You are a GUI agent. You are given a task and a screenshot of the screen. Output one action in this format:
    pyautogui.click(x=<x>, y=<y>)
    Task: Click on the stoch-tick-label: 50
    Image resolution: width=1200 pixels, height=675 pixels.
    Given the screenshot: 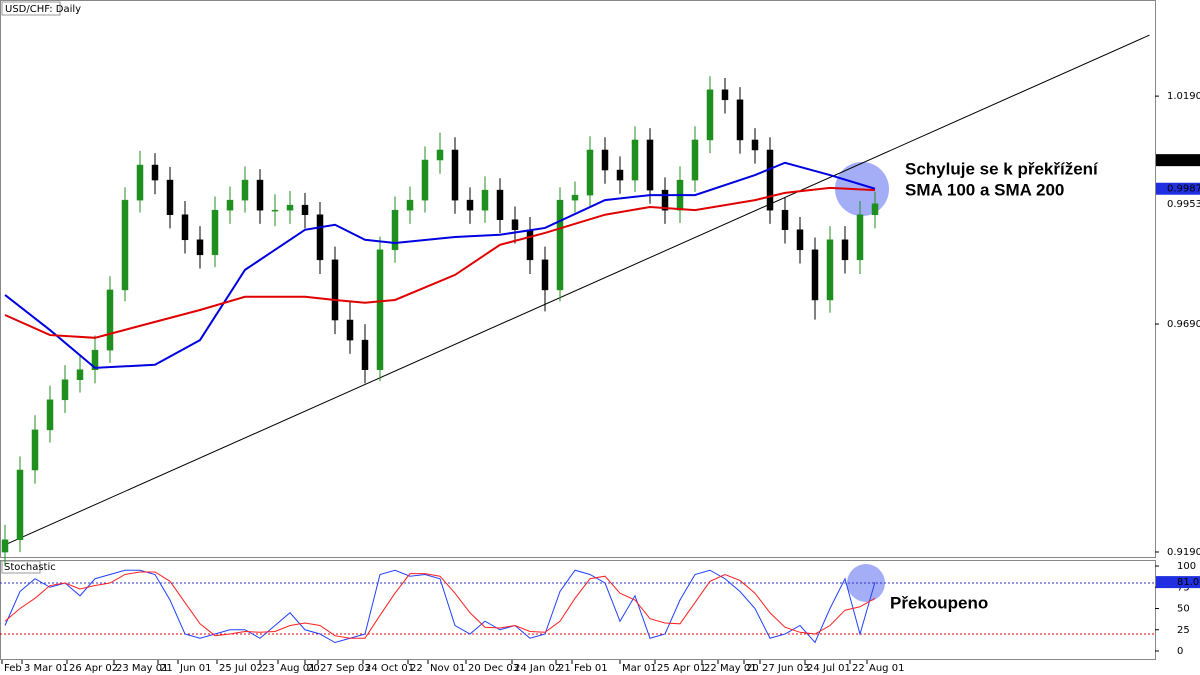 What is the action you would take?
    pyautogui.click(x=1183, y=609)
    